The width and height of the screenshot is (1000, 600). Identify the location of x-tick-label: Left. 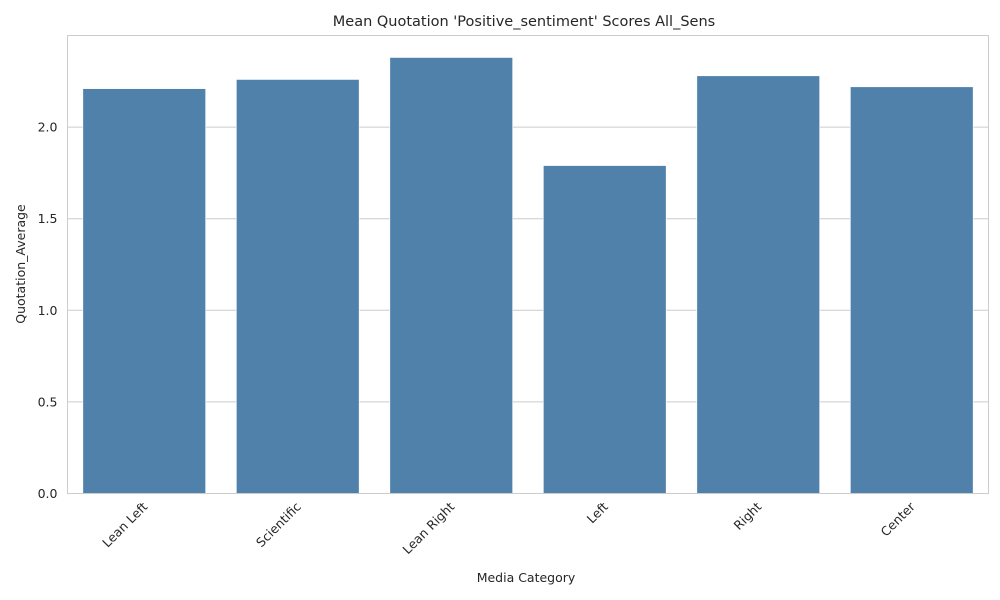
(597, 512).